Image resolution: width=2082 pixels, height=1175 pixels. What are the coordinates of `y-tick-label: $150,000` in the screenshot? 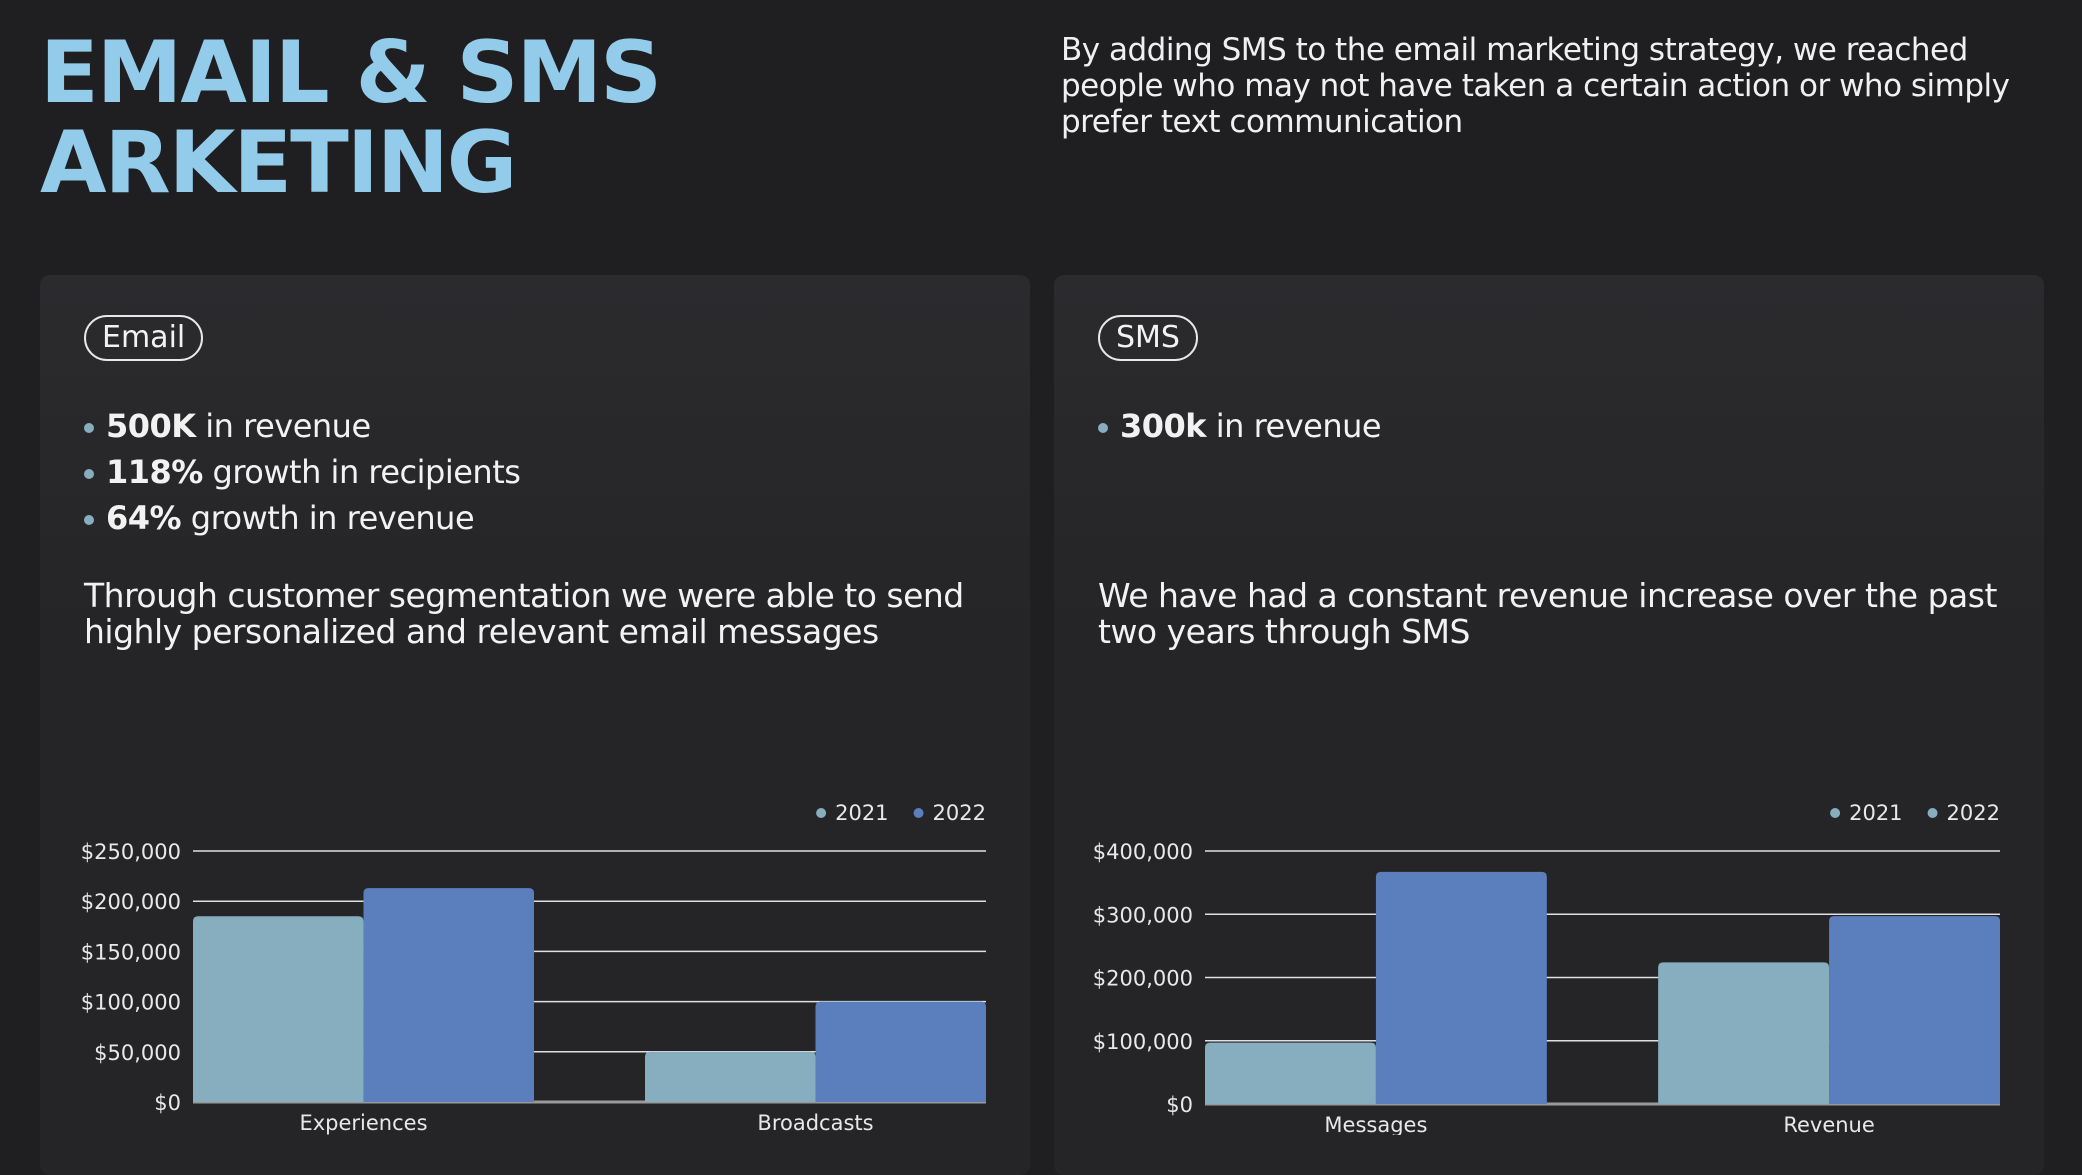 It's located at (131, 952).